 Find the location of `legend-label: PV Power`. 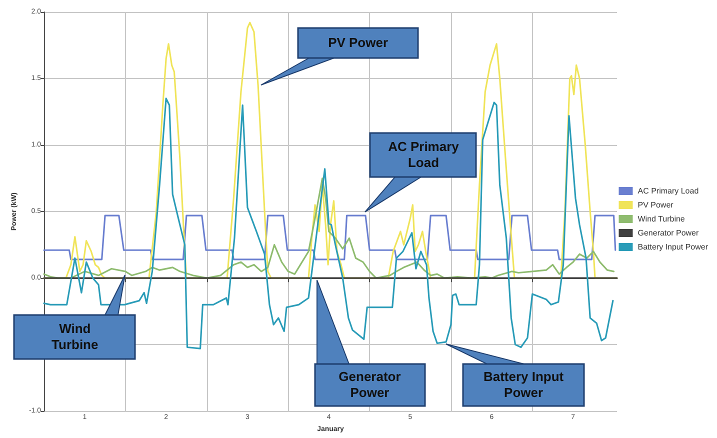

legend-label: PV Power is located at coordinates (656, 205).